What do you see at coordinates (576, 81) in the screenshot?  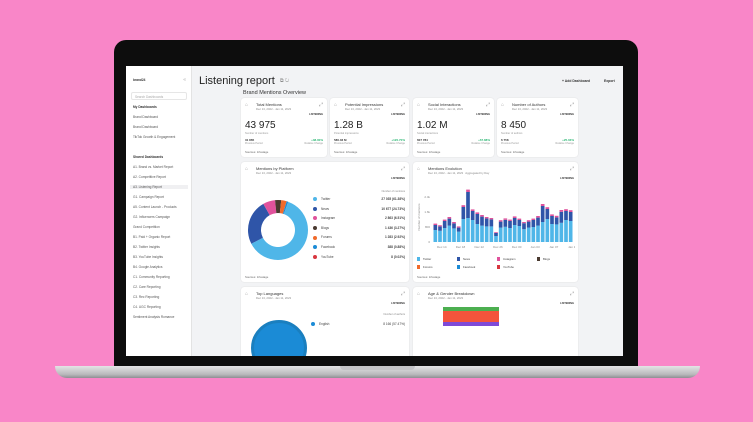 I see `add-dashboard-button: + Add Dashboard` at bounding box center [576, 81].